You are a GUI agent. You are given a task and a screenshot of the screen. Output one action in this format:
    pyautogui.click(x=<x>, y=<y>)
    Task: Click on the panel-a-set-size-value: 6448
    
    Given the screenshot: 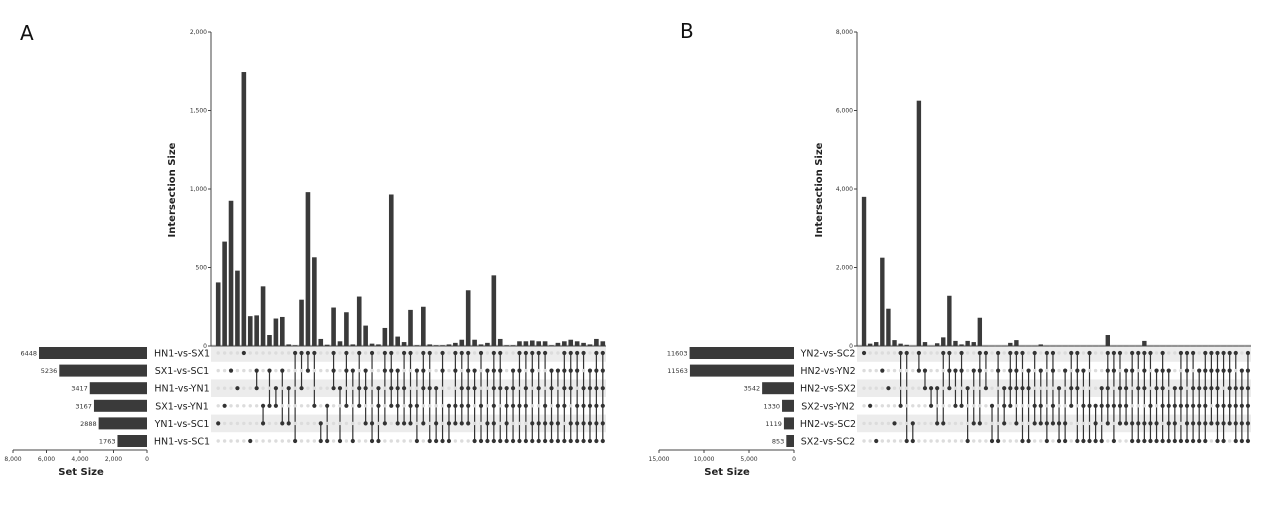 What is the action you would take?
    pyautogui.click(x=28, y=354)
    